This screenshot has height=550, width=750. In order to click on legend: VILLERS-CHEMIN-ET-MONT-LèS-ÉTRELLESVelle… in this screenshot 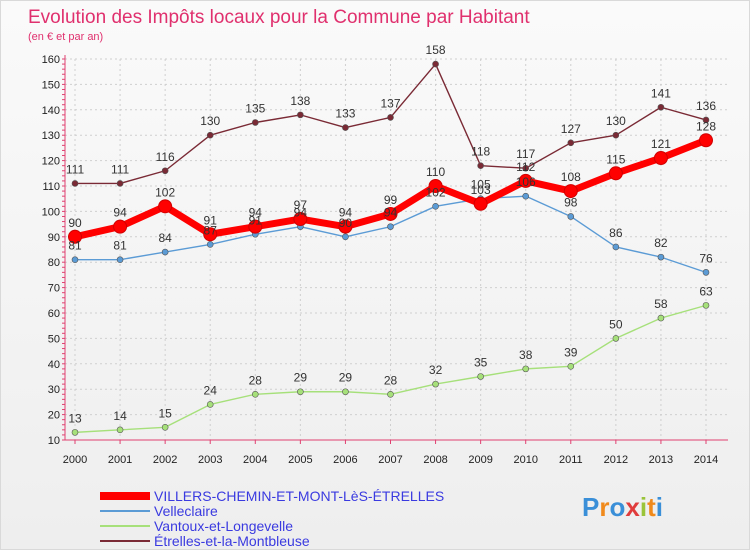, I will do `click(272, 518)`.